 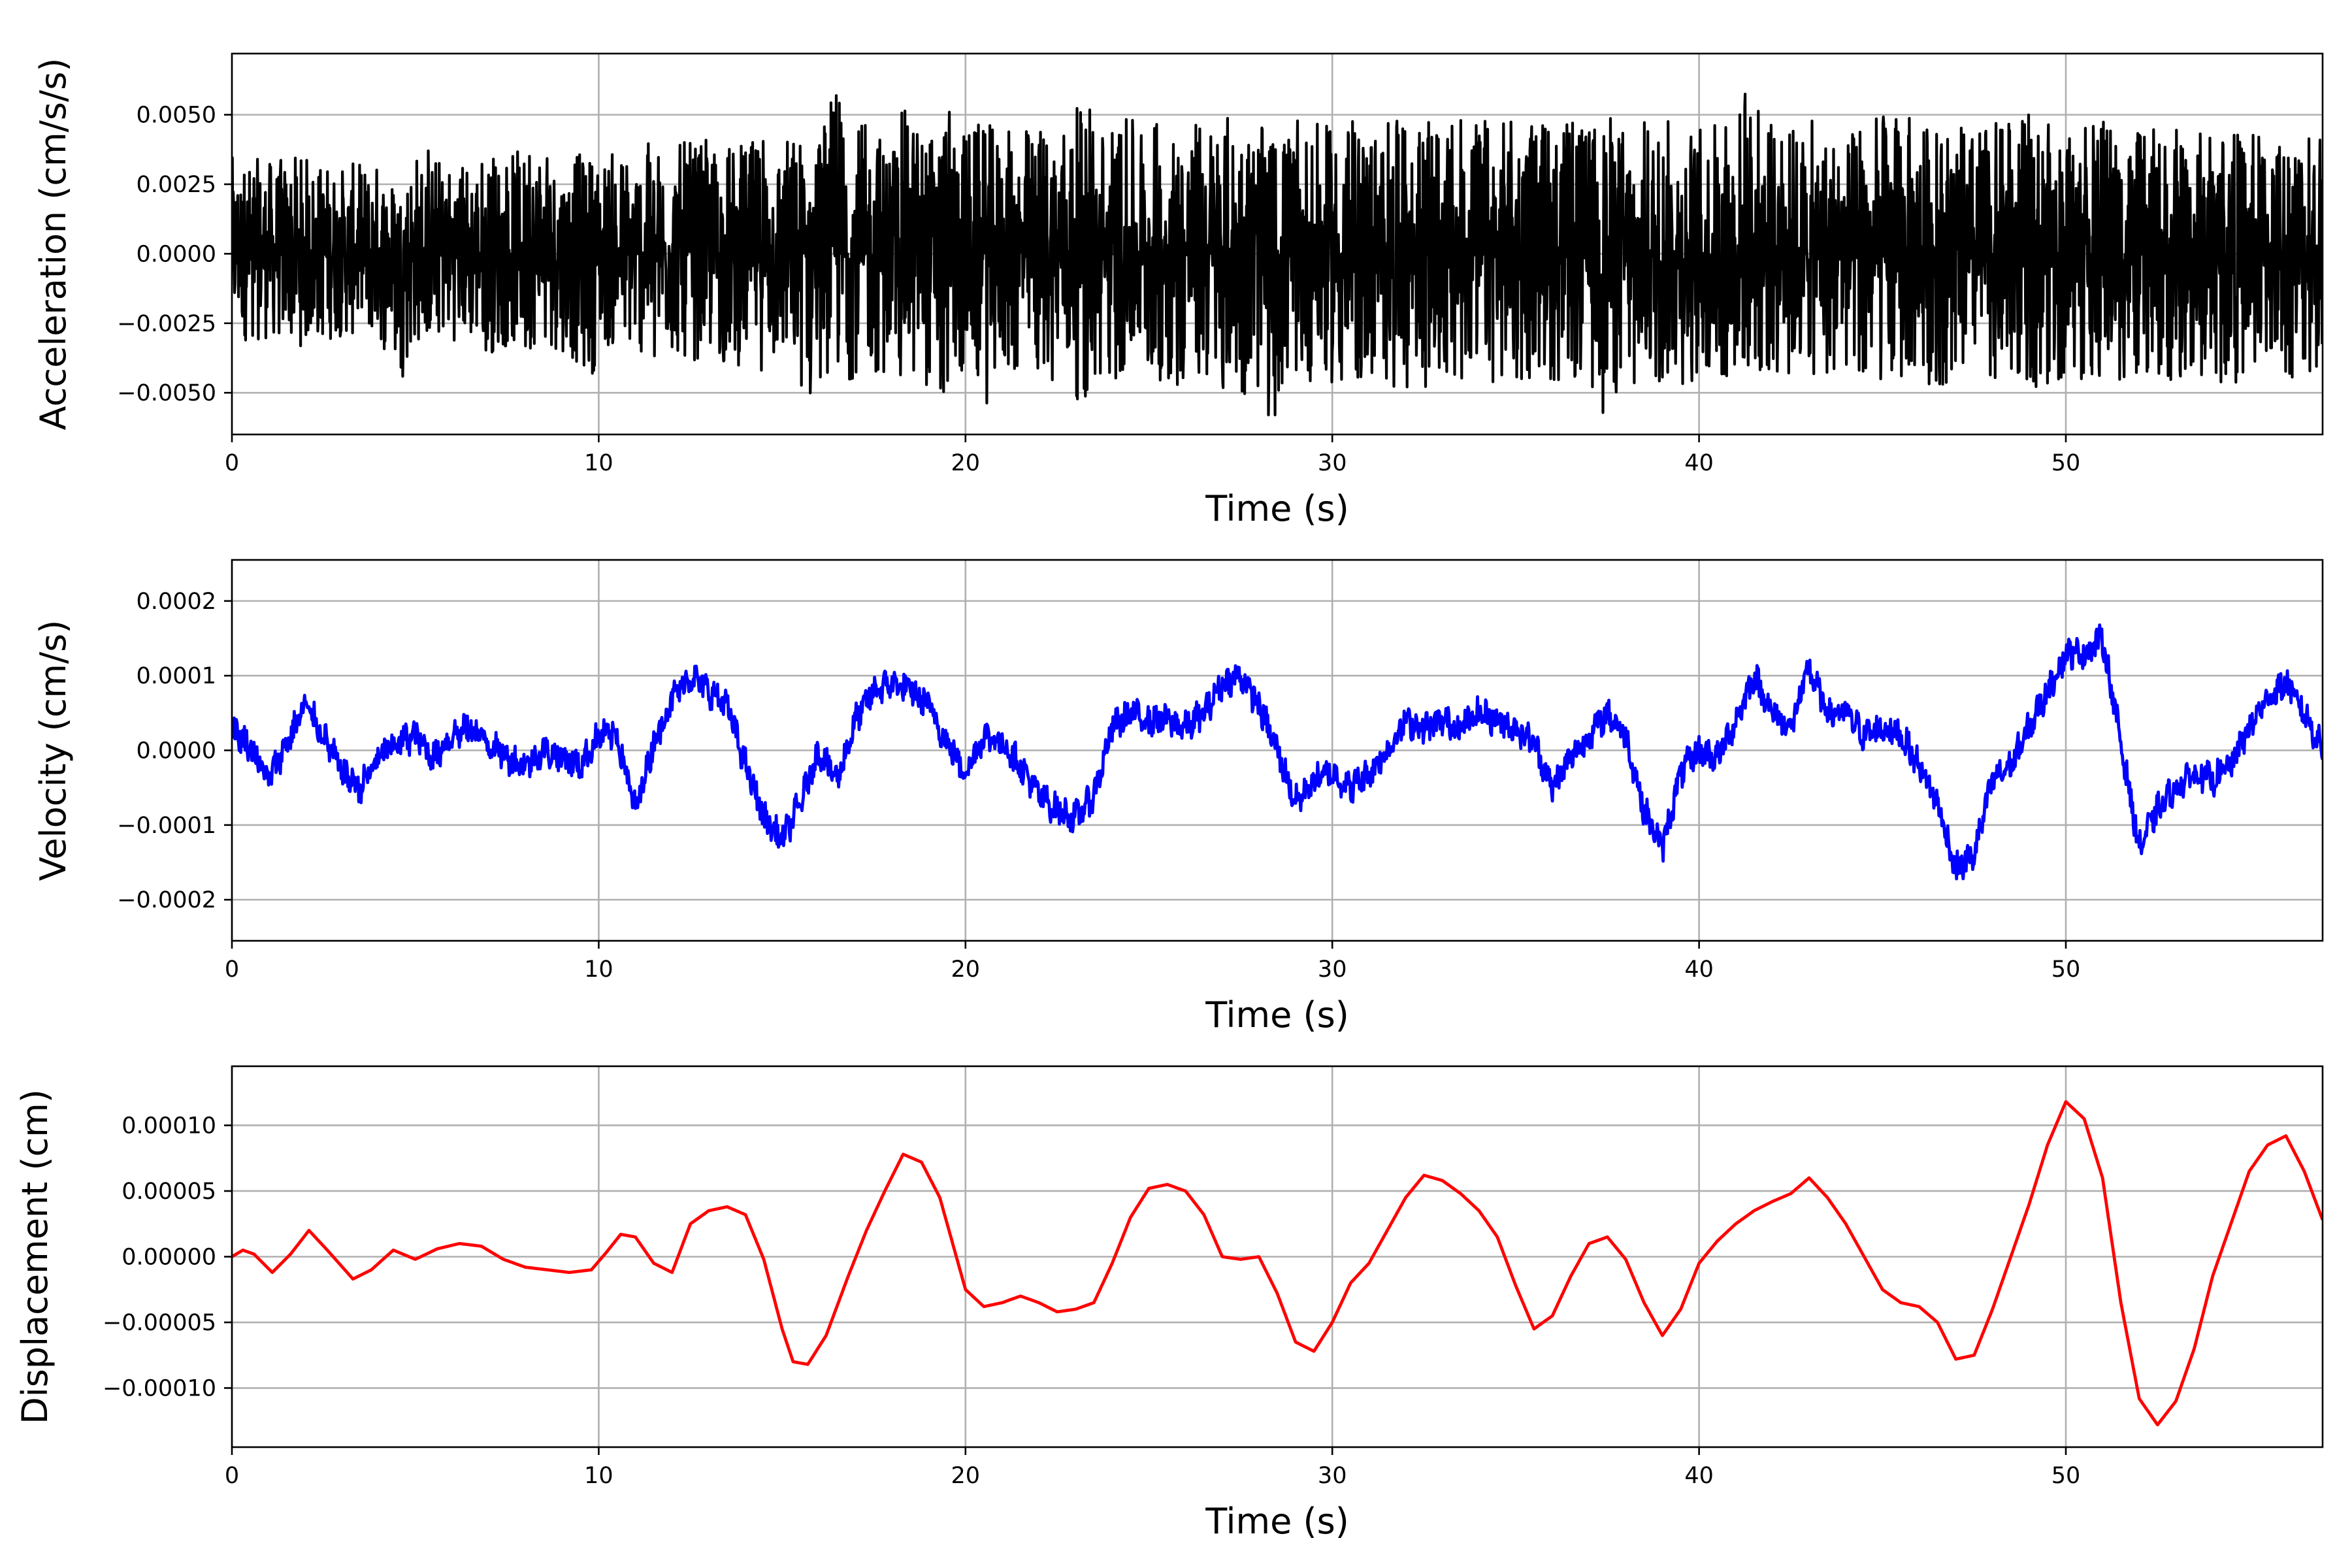 What do you see at coordinates (966, 969) in the screenshot?
I see `velocity-x-tick-label: 20` at bounding box center [966, 969].